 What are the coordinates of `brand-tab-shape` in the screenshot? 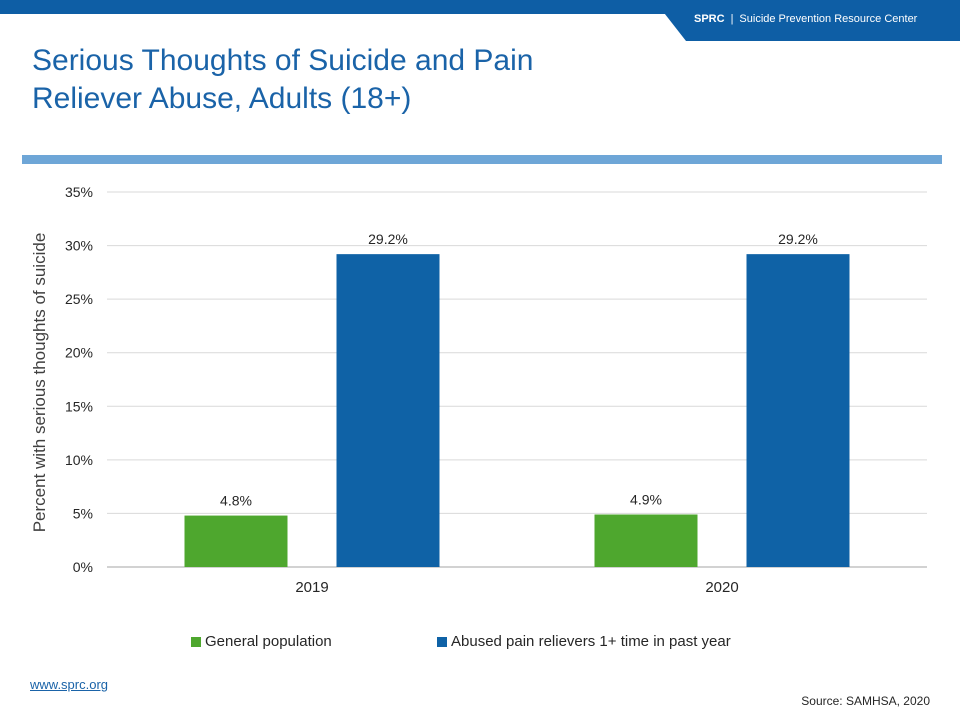 It's located at (807, 20).